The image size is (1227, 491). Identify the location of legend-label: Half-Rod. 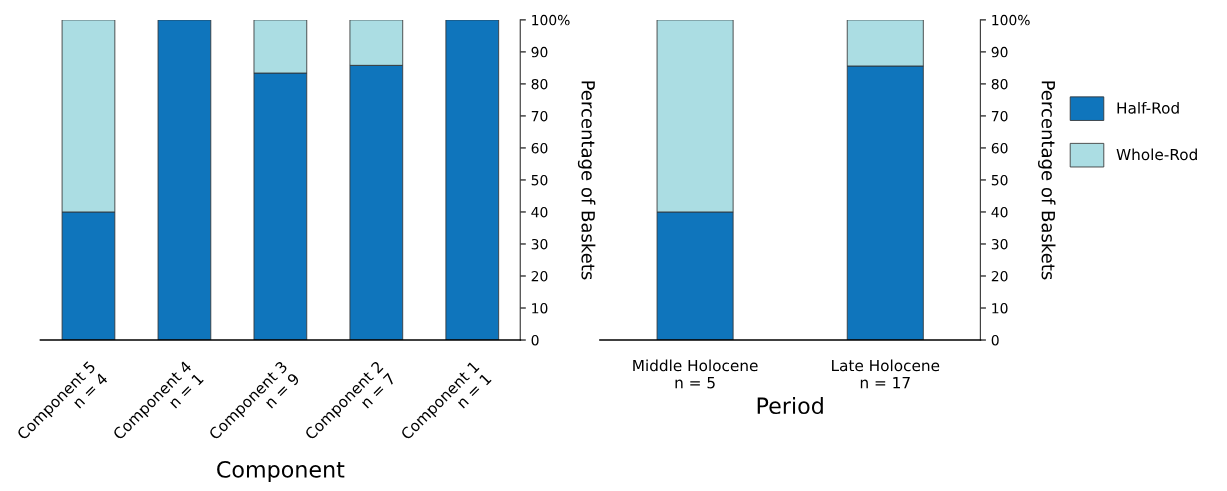
(1148, 107).